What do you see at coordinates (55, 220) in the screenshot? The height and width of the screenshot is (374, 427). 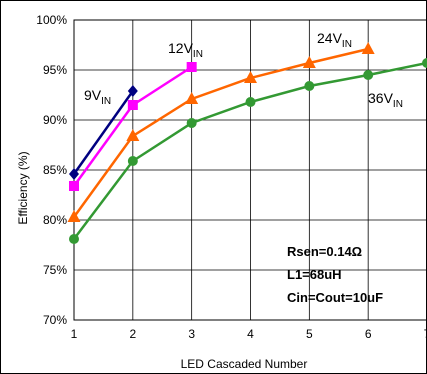 I see `y-tick-label: 80%` at bounding box center [55, 220].